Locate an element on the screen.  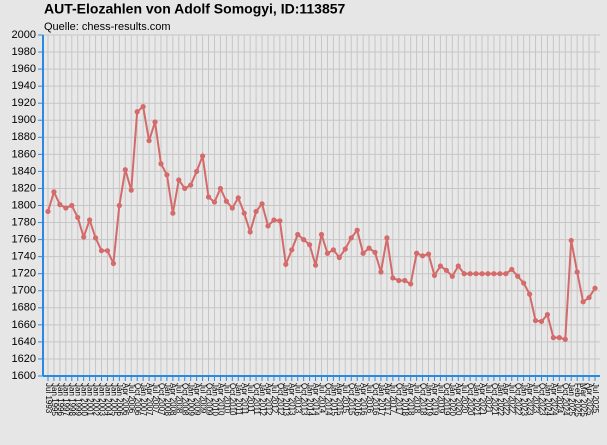
x-tick-label: Jul 2021 is located at coordinates (488, 398).